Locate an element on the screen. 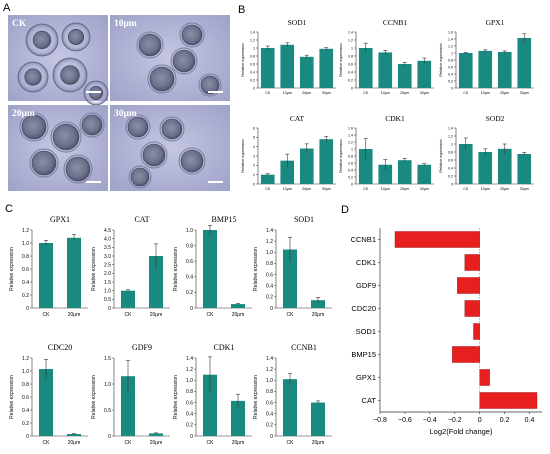  bar-gpx1 is located at coordinates (484, 377).